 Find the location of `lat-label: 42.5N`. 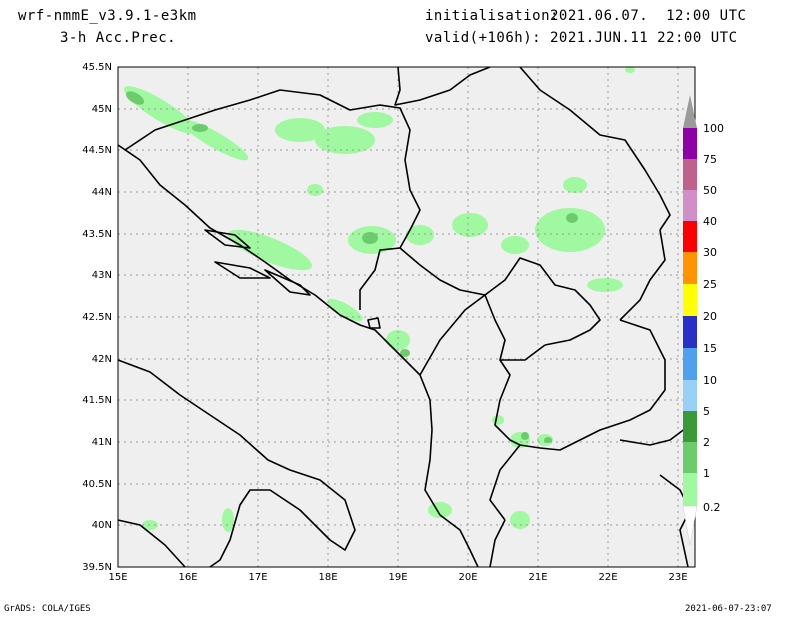

lat-label: 42.5N is located at coordinates (97, 317).